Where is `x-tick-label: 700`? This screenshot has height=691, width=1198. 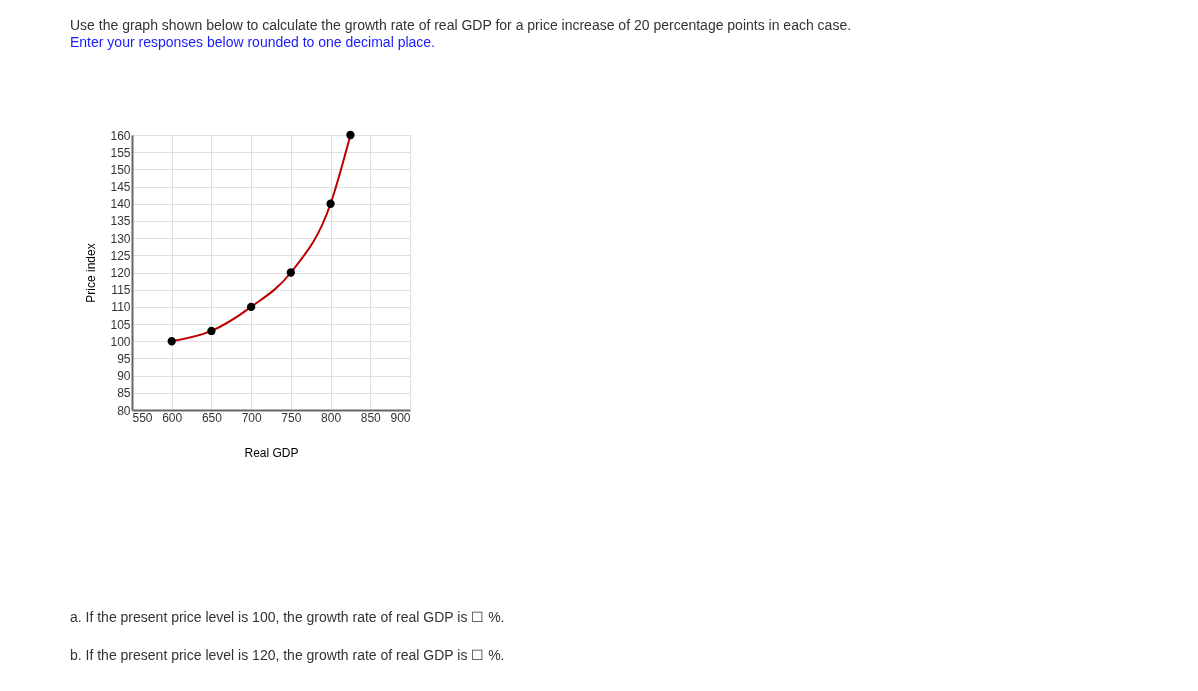 x-tick-label: 700 is located at coordinates (251, 417).